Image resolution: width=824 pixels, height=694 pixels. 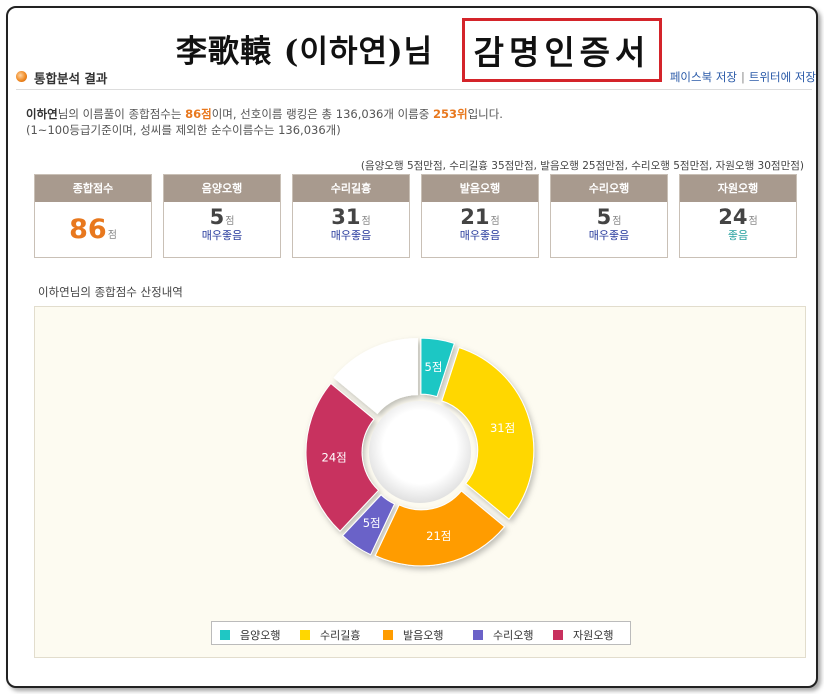 What do you see at coordinates (121, 114) in the screenshot?
I see `summary-text-1: 님의 이름풀이 종합점수는` at bounding box center [121, 114].